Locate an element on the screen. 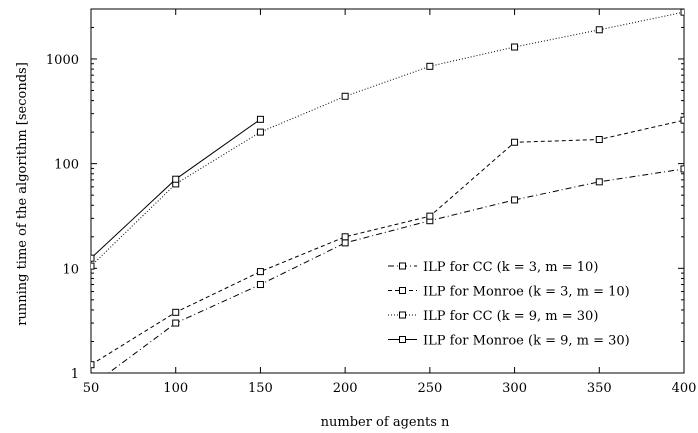  legend-item-2: ILP for Monroe (k = 3, m = 10) is located at coordinates (509, 292).